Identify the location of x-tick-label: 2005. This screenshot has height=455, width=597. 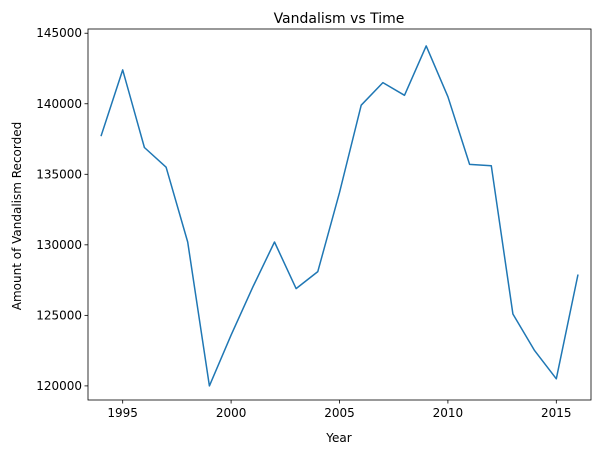
(339, 413).